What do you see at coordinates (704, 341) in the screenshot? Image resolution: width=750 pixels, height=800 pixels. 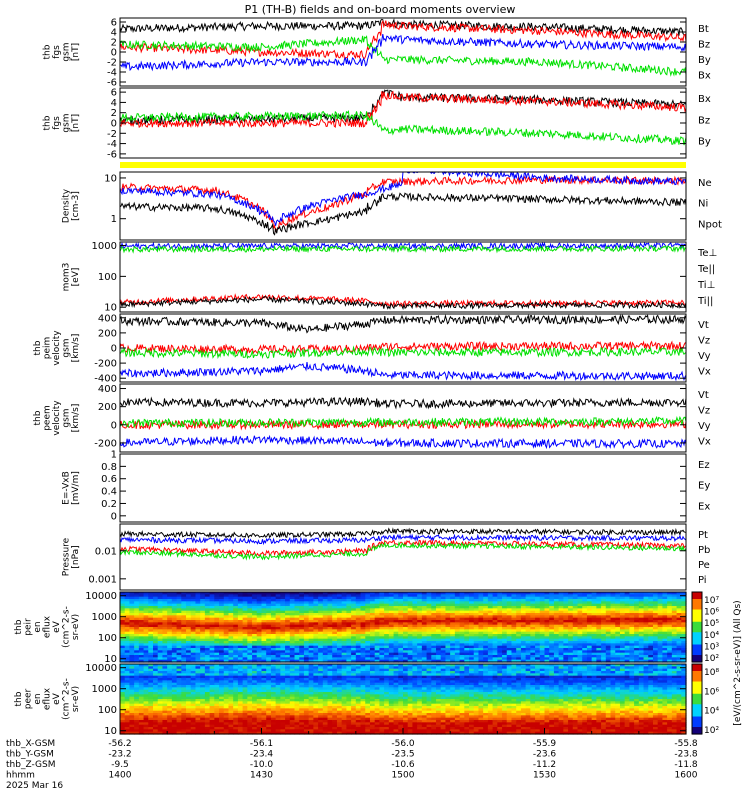 I see `legend-Vz: Vz` at bounding box center [704, 341].